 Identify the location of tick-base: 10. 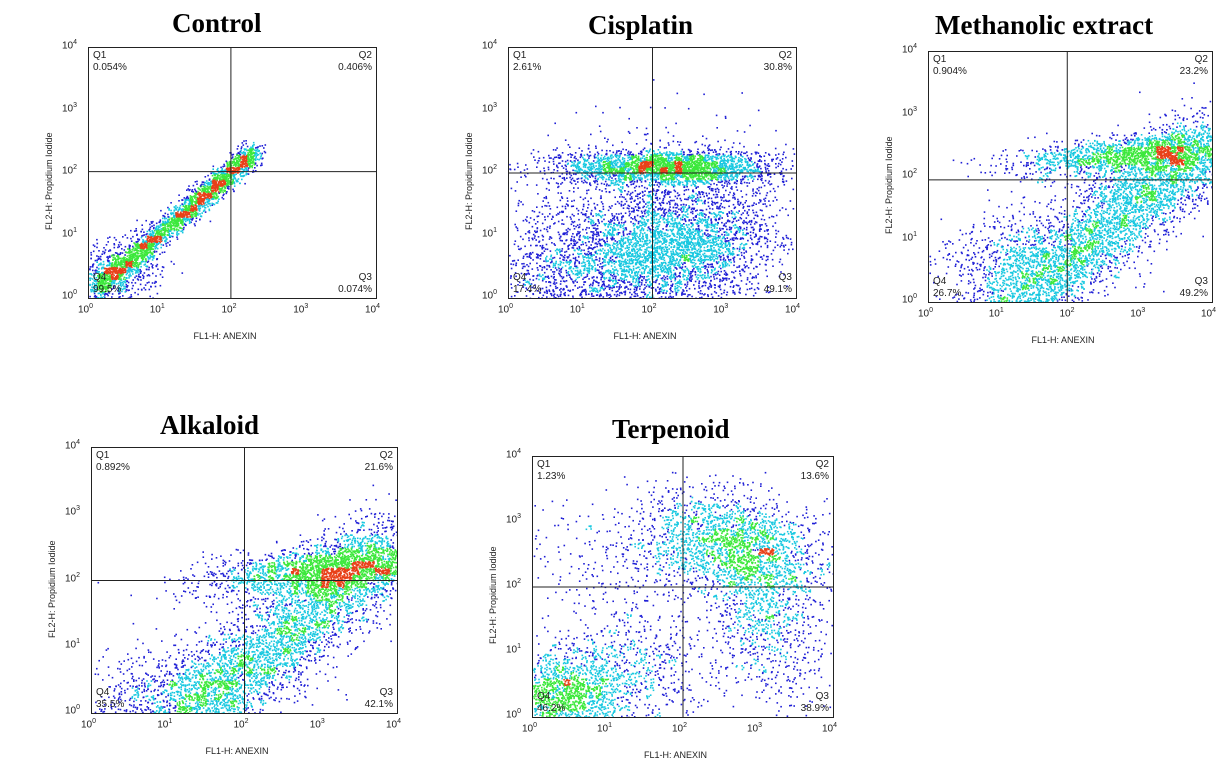
(67, 295).